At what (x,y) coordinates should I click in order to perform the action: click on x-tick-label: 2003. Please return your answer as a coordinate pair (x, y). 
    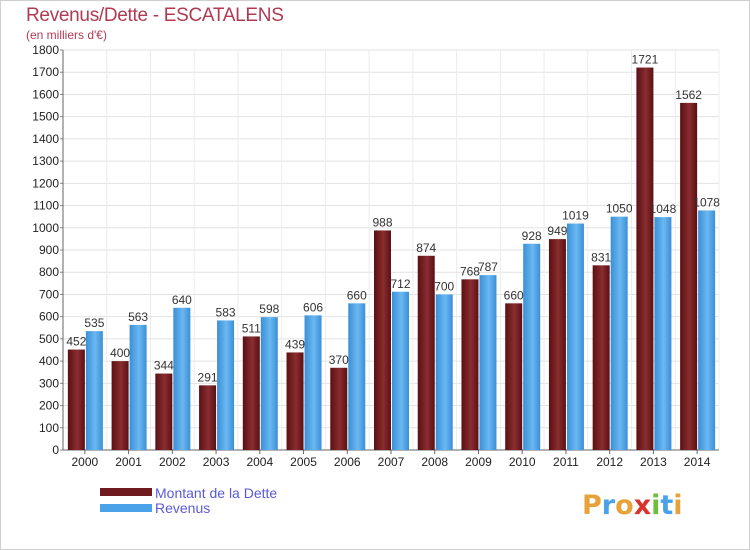
    Looking at the image, I should click on (216, 462).